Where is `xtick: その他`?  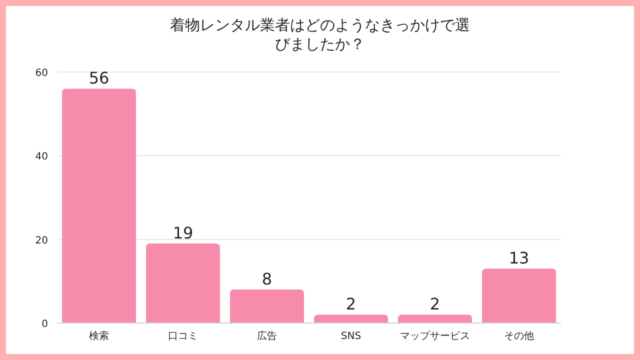 xtick: その他 is located at coordinates (519, 336).